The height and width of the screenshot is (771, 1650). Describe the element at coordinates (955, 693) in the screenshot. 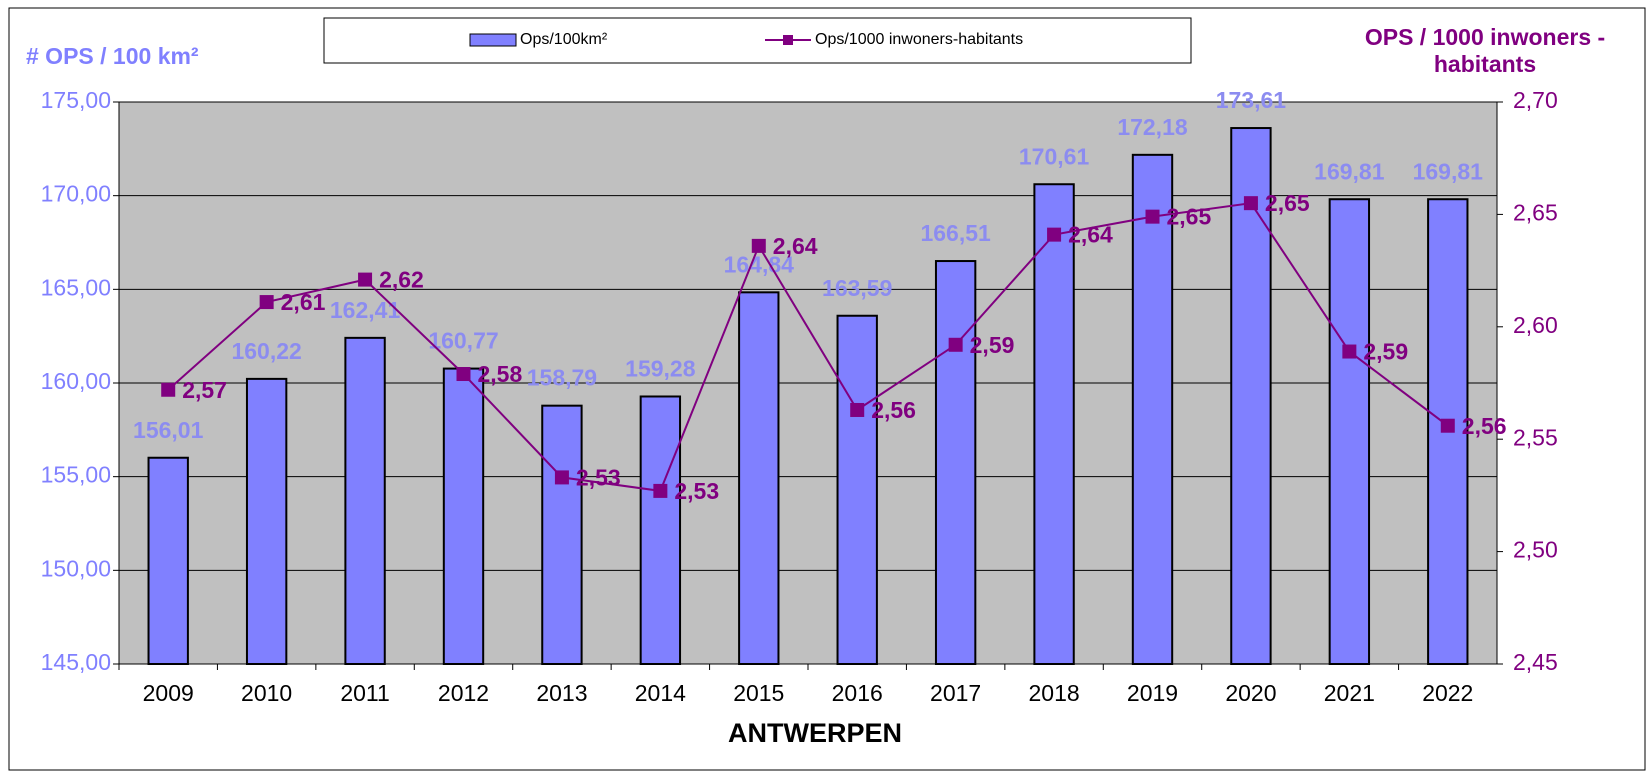

I see `x-tick-label: 2017` at that location.